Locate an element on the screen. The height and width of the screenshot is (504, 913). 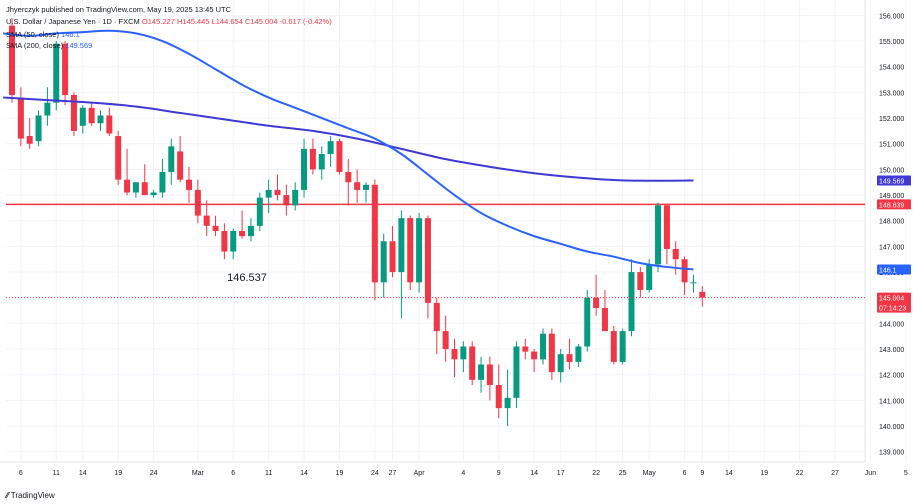
sma200-legend: SMA (200, close) 149.569 is located at coordinates (49, 45).